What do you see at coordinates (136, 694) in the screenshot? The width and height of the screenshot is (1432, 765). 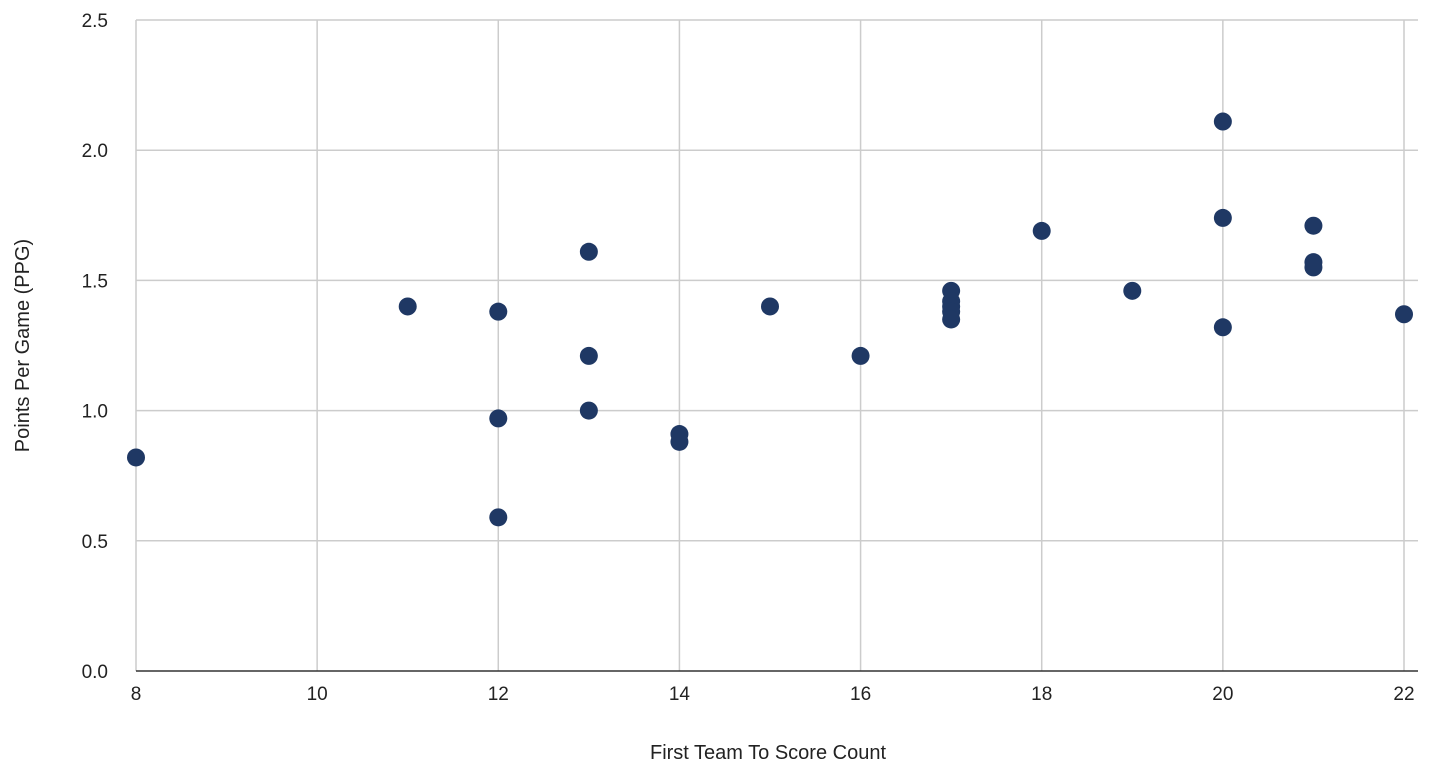 I see `x-tick-label: 8` at bounding box center [136, 694].